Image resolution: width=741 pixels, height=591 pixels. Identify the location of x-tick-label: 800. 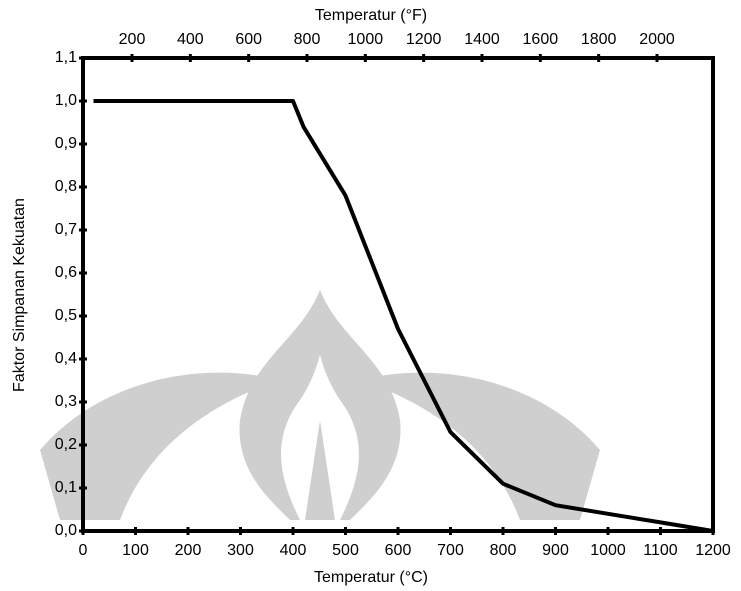
(503, 550).